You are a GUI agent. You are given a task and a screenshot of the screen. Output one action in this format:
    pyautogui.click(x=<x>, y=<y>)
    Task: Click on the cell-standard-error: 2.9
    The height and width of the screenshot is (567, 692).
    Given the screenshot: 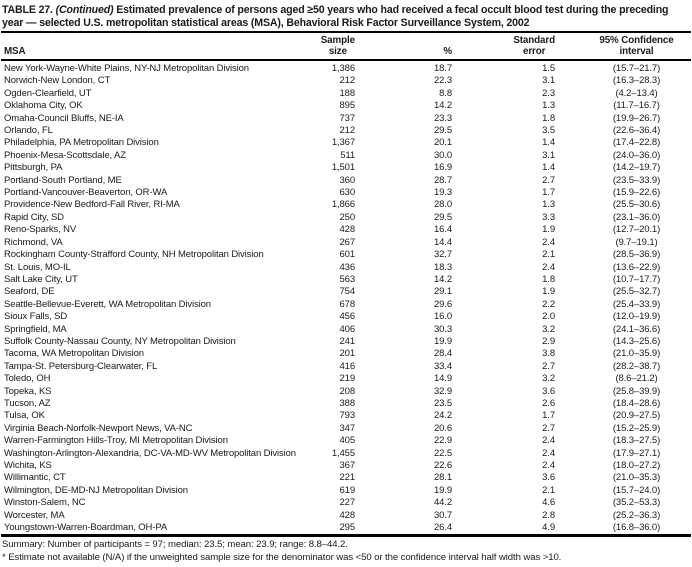 What is the action you would take?
    pyautogui.click(x=548, y=341)
    